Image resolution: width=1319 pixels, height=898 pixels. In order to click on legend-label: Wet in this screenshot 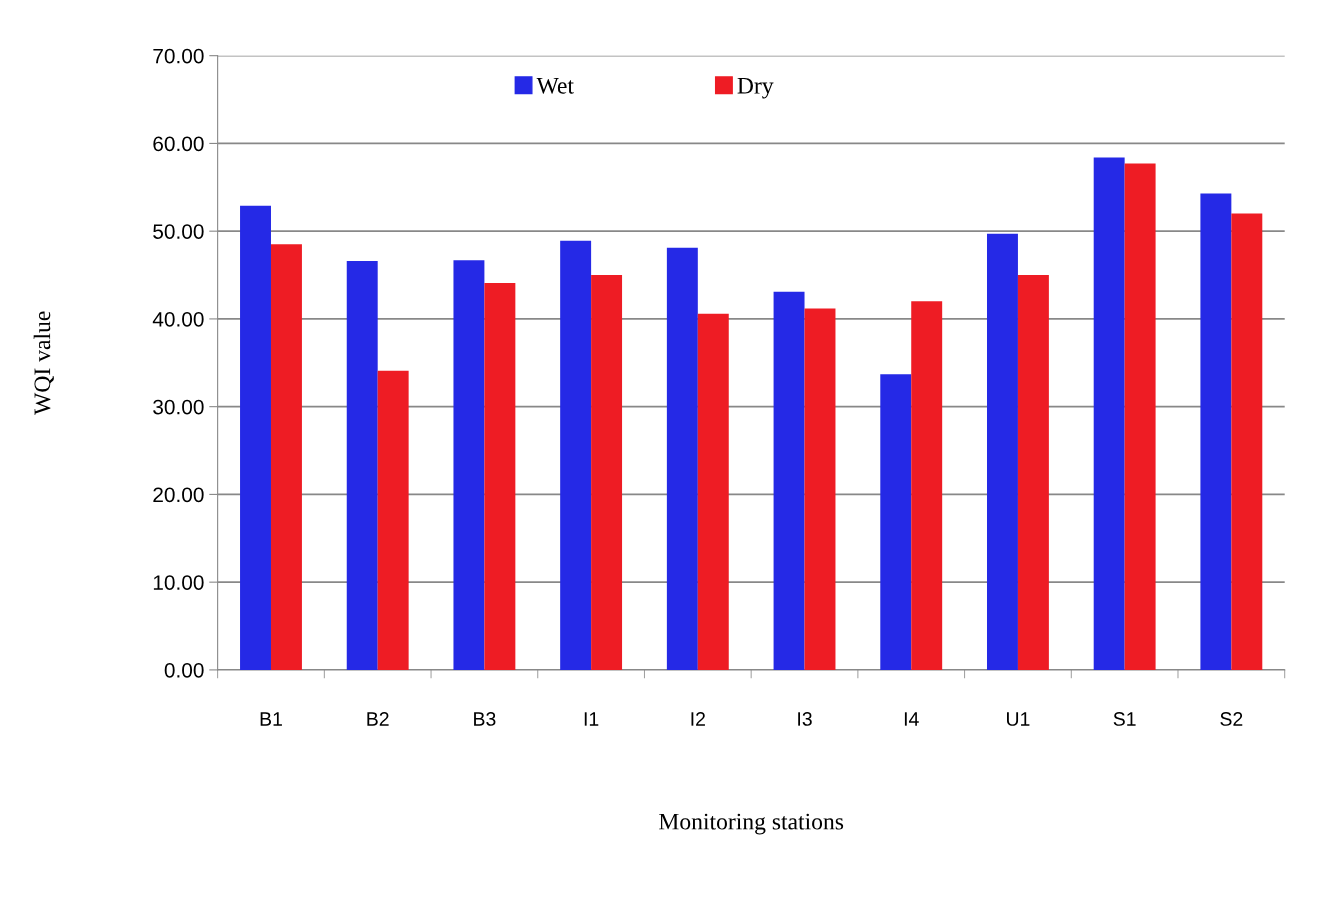, I will do `click(555, 85)`.